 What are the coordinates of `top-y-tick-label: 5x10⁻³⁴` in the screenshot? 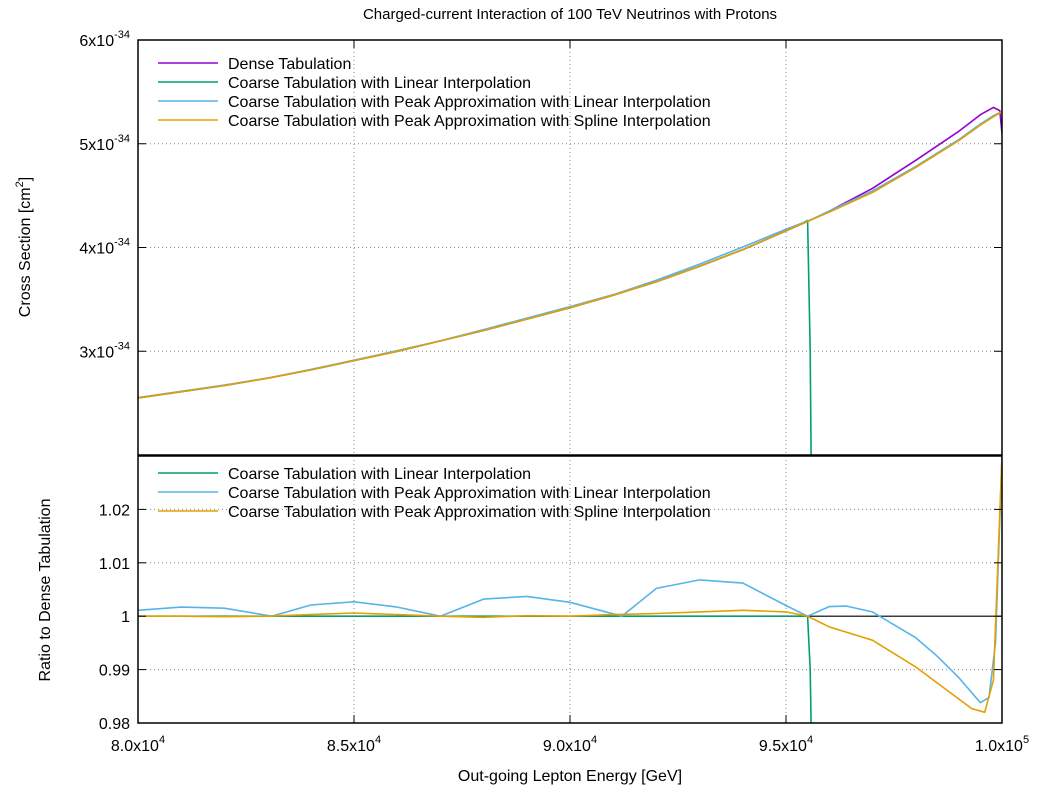 It's located at (104, 143).